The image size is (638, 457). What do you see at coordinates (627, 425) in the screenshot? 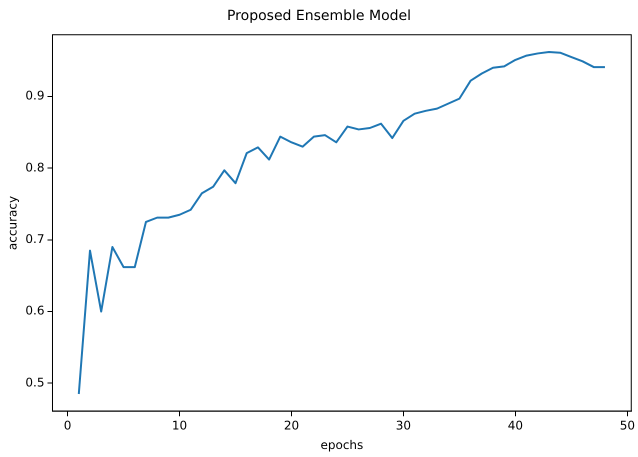
I see `x-tick-label: 50` at bounding box center [627, 425].